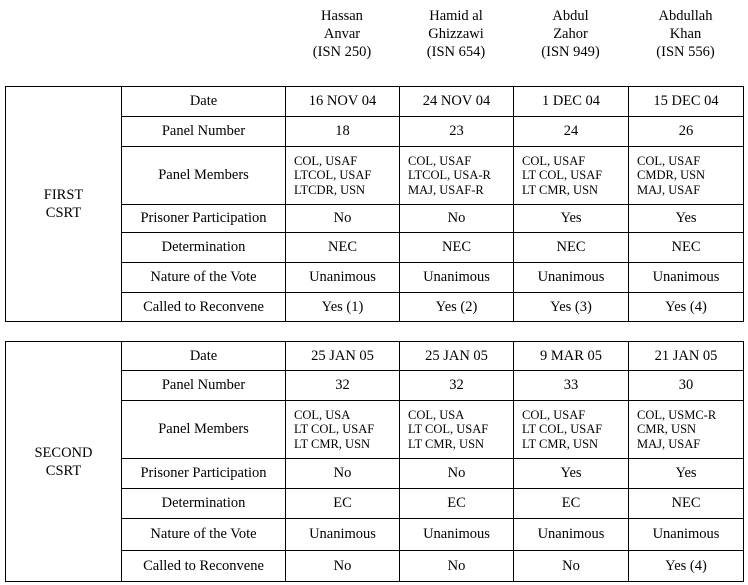  I want to click on table-cell: 33, so click(571, 385).